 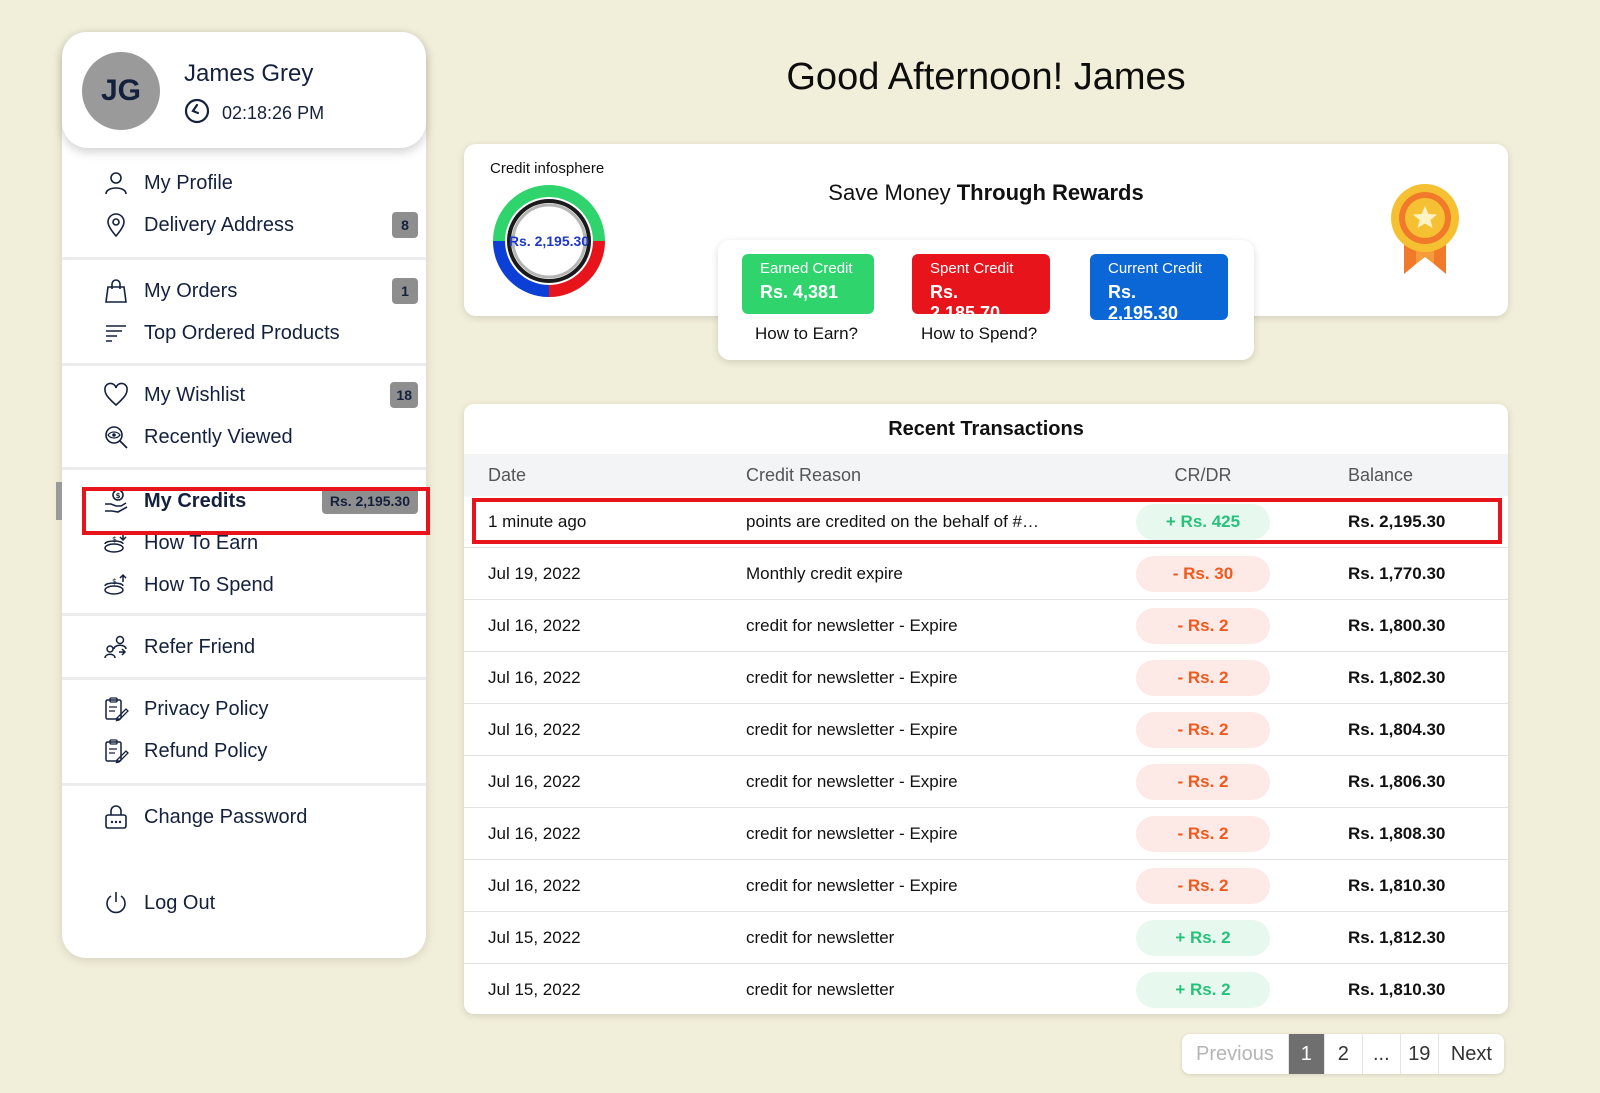 What do you see at coordinates (986, 429) in the screenshot?
I see `transactions-title: Recent Transactions` at bounding box center [986, 429].